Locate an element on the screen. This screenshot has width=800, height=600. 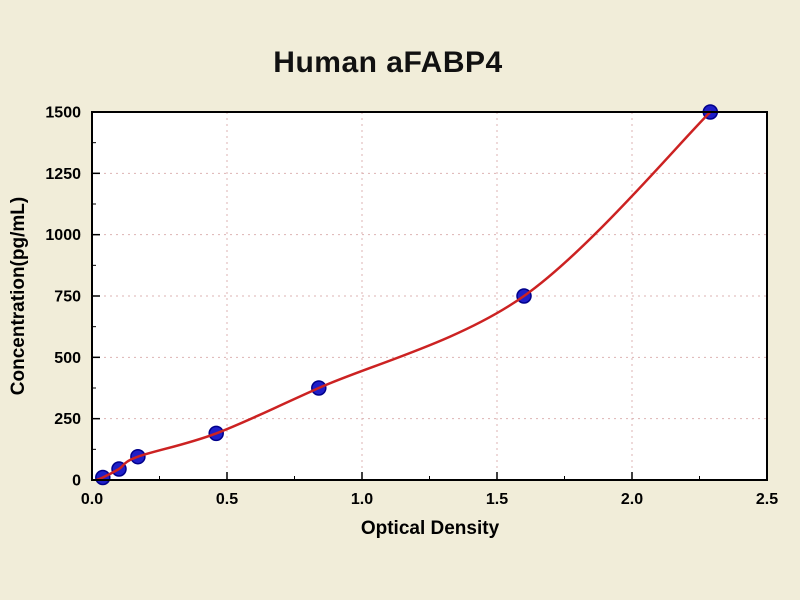
y-tick-label: 1250 is located at coordinates (63, 174).